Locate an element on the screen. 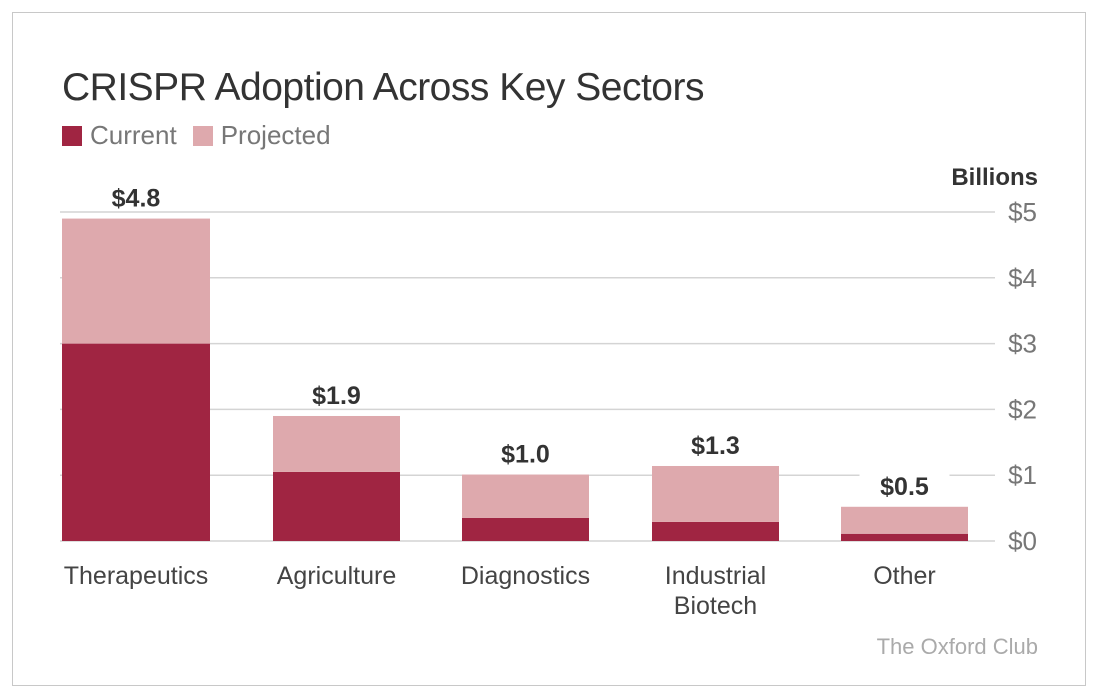 This screenshot has width=1100, height=700. y-axis-unit: Billions is located at coordinates (994, 177).